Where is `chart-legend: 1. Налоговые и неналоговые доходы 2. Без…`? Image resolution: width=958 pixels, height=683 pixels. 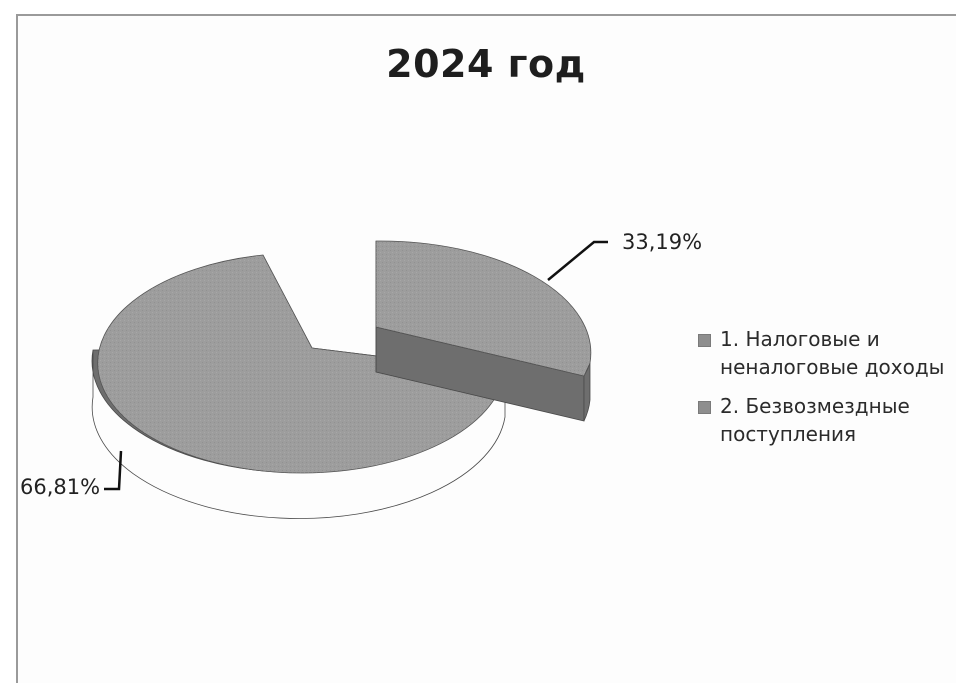
chart-legend: 1. Налоговые и неналоговые доходы 2. Без… is located at coordinates (823, 392).